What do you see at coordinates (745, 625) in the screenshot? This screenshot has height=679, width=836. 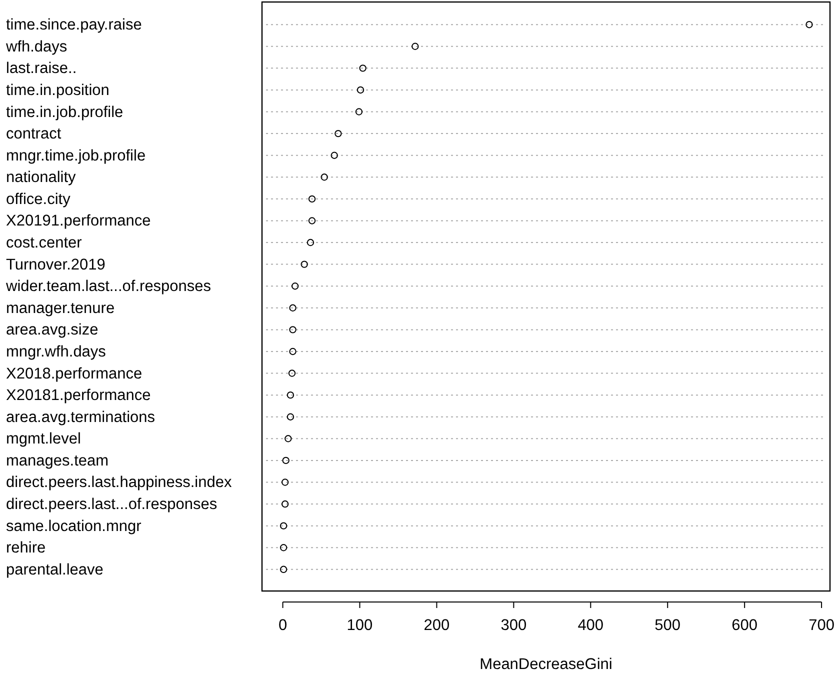 I see `x-tick-label: 600` at bounding box center [745, 625].